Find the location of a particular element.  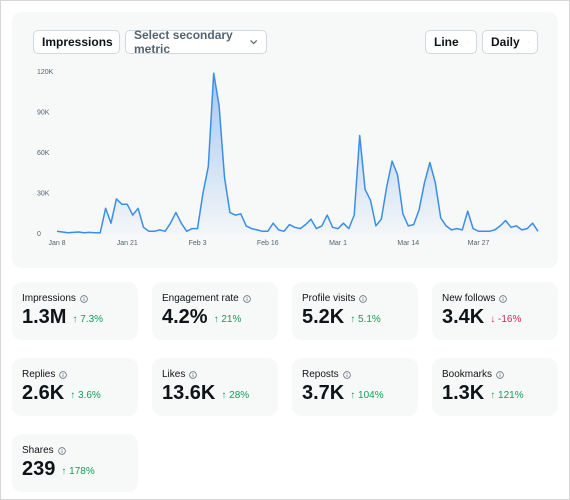

metric-label: New follows is located at coordinates (469, 298).